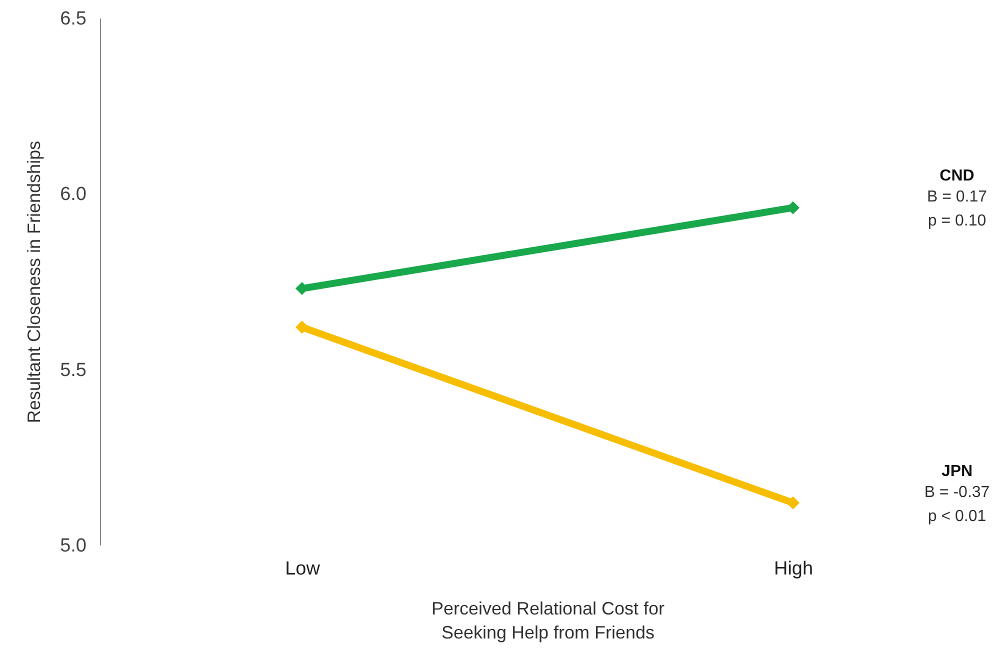 The image size is (997, 653). Describe the element at coordinates (957, 176) in the screenshot. I see `text: CND` at that location.